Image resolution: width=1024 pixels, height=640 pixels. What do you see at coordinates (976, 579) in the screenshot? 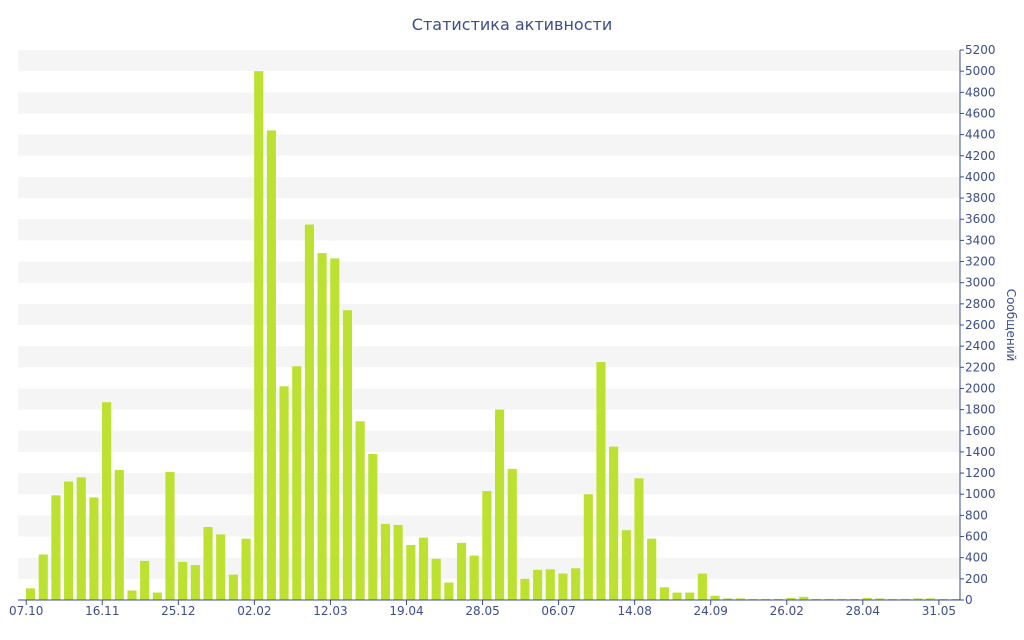
I see `y-tick-label: 200` at bounding box center [976, 579].